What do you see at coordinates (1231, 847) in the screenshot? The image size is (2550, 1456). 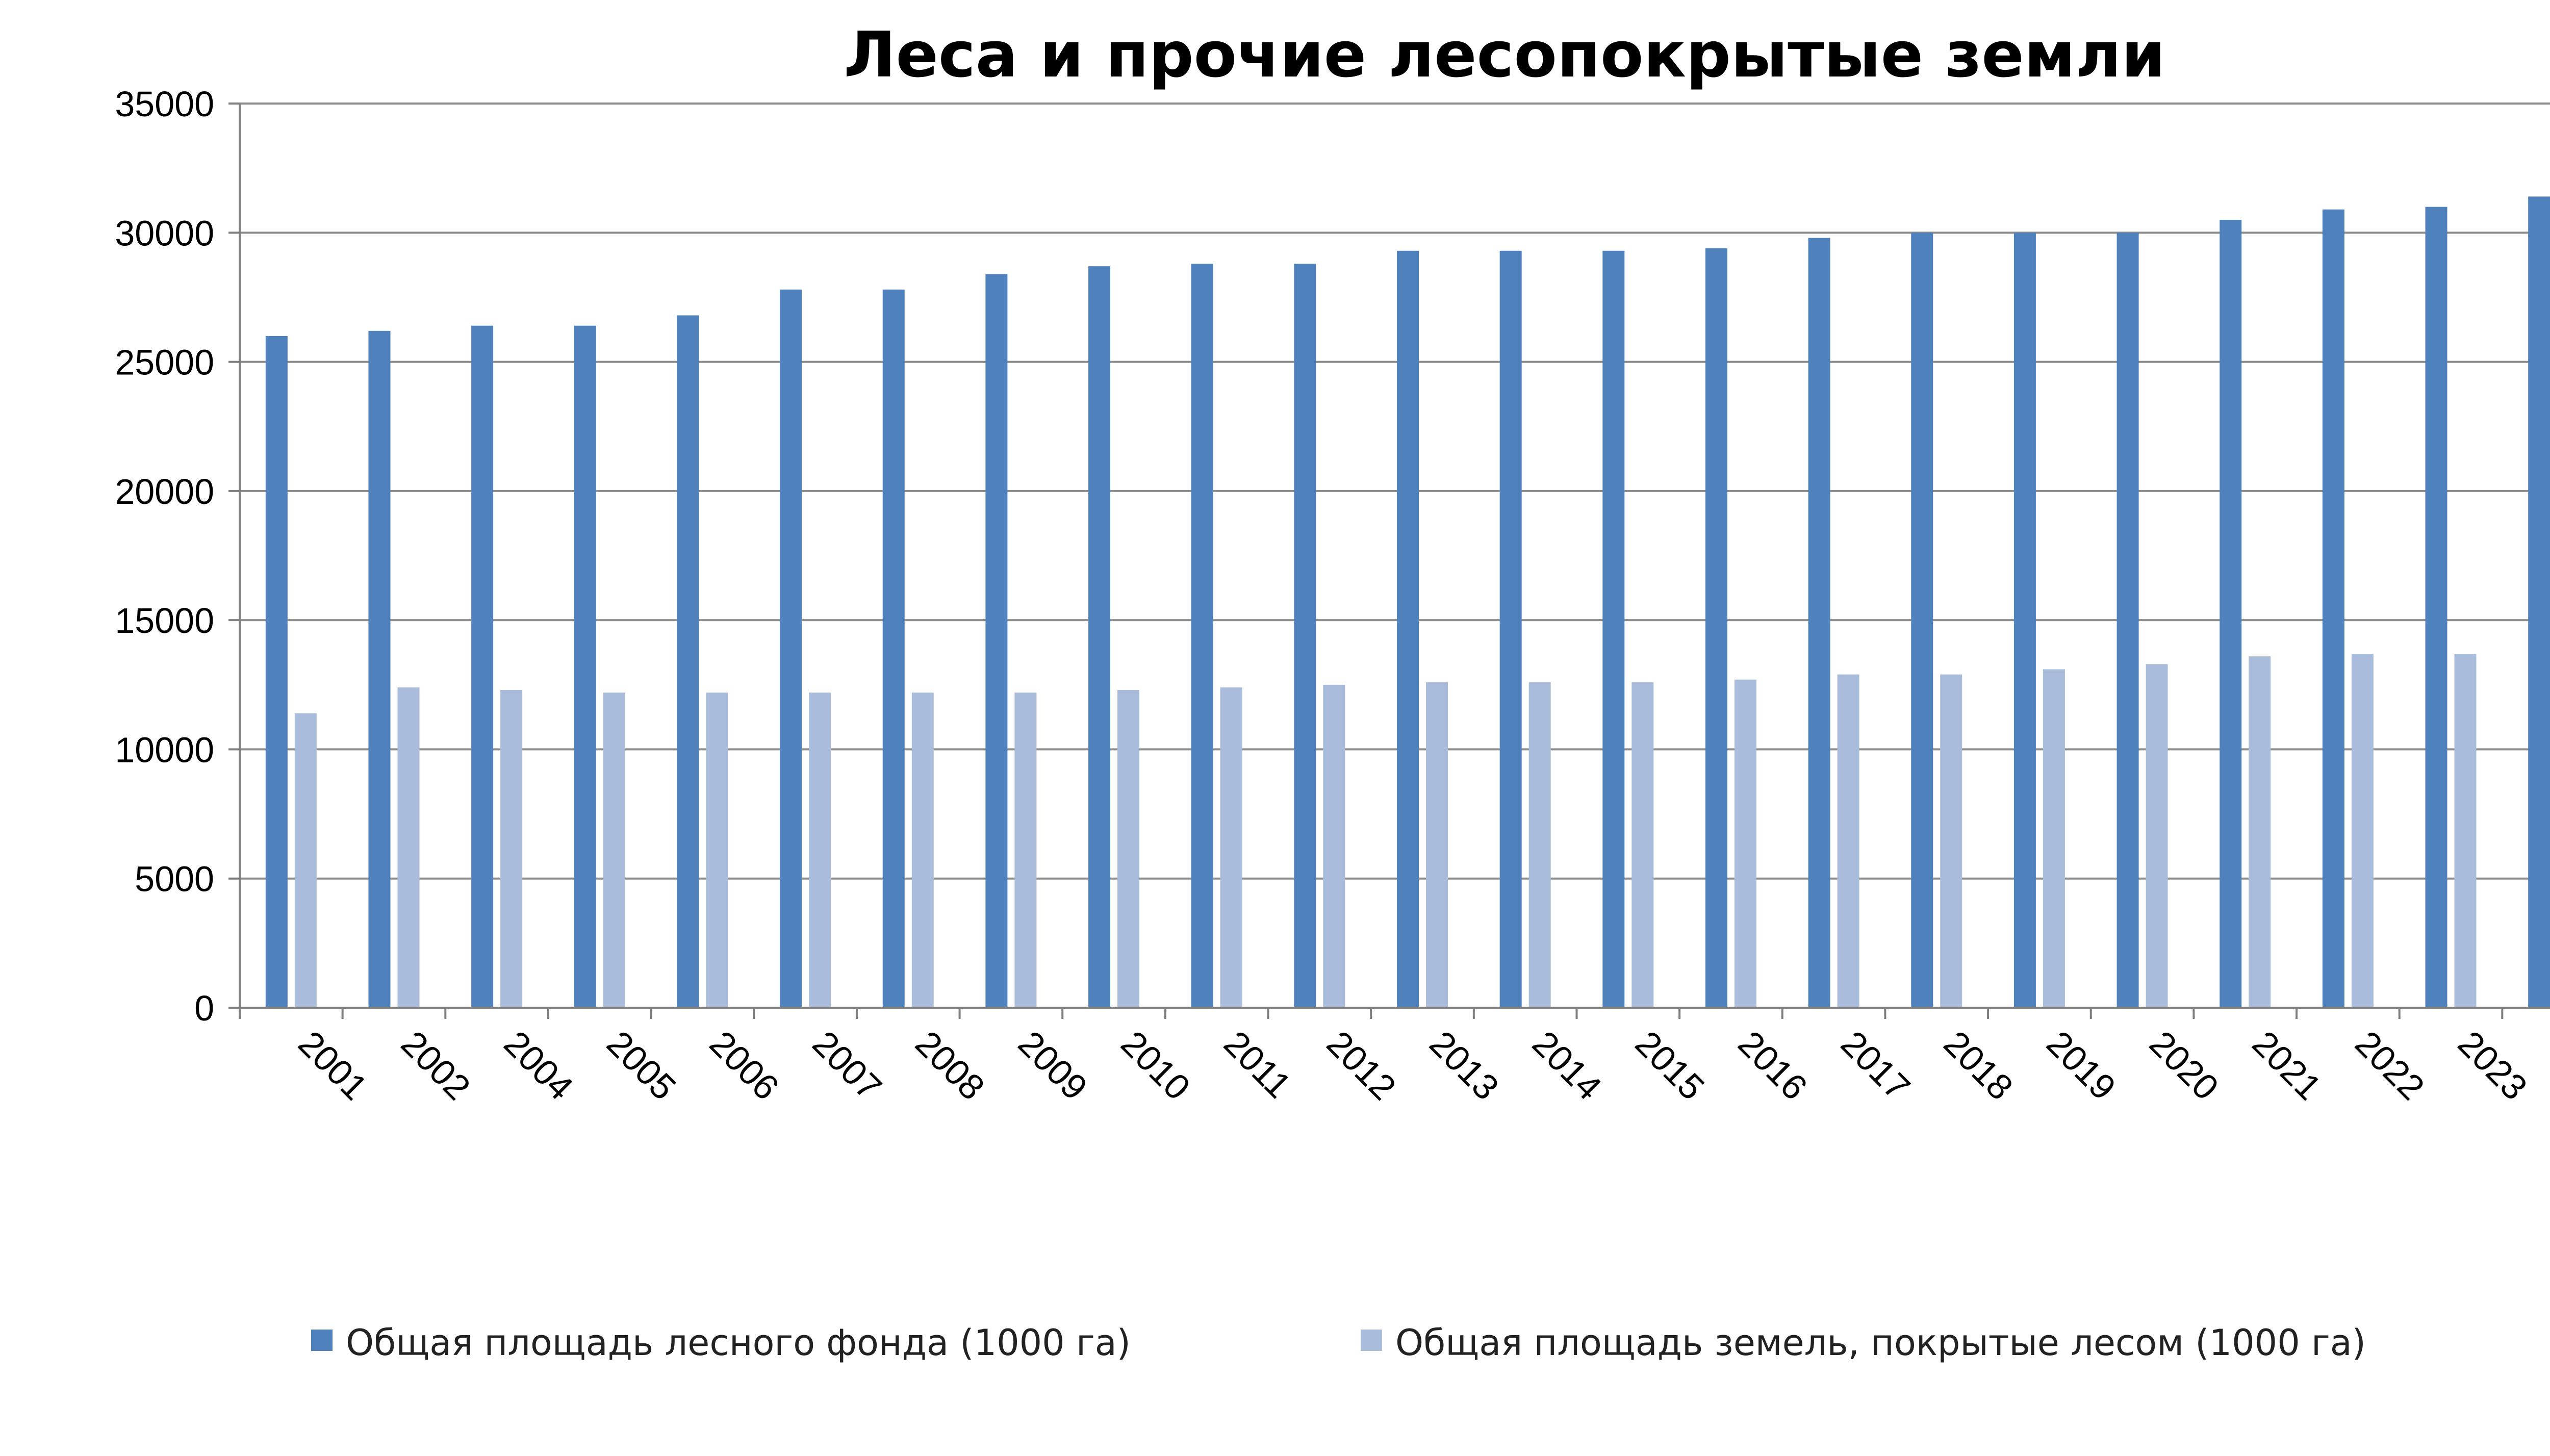 I see `bar-s1-2011` at bounding box center [1231, 847].